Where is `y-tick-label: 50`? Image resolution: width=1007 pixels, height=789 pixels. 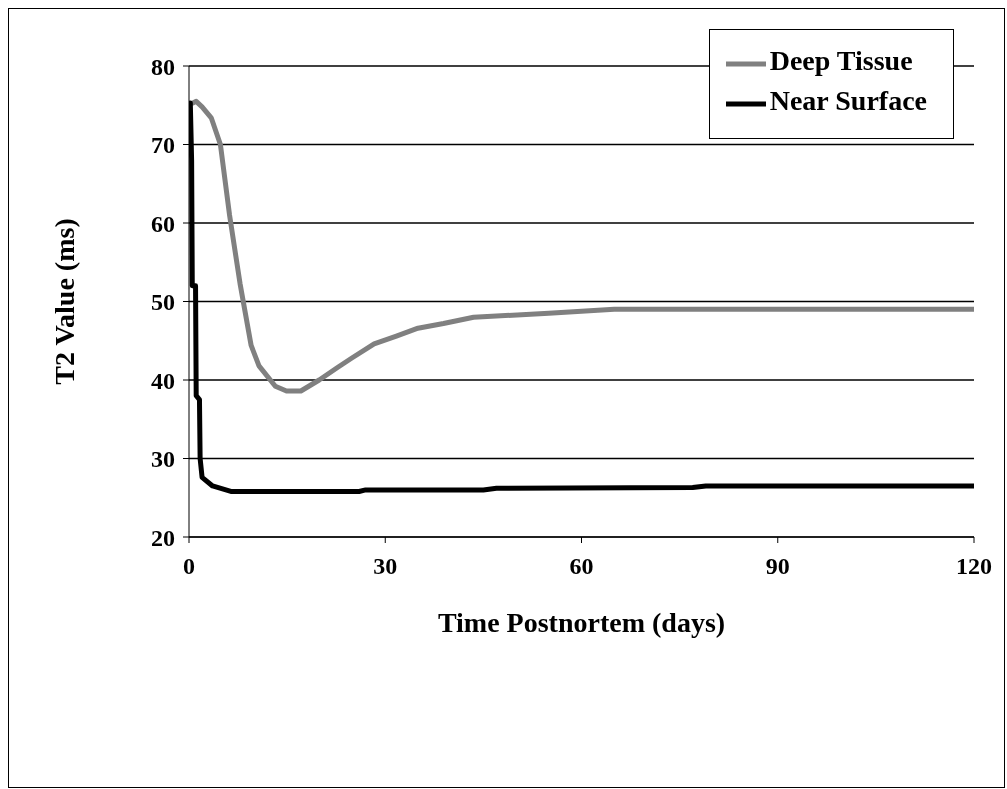
y-tick-label: 50 is located at coordinates (163, 302).